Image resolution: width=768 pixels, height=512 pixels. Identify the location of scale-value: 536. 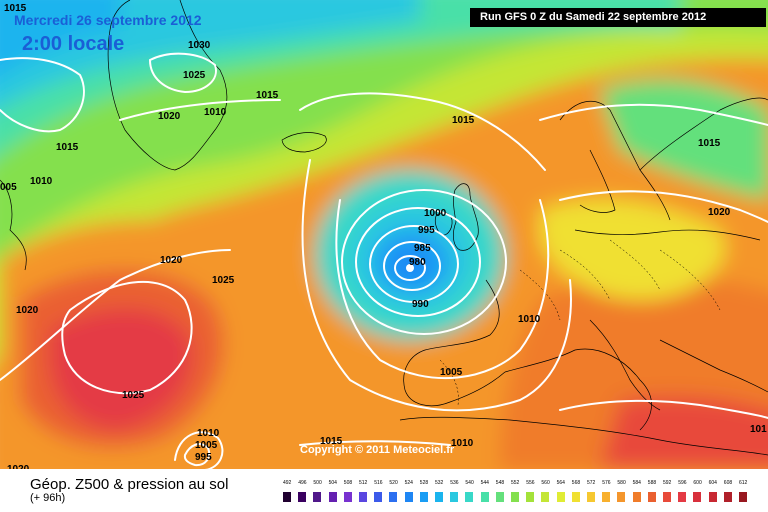
(454, 483).